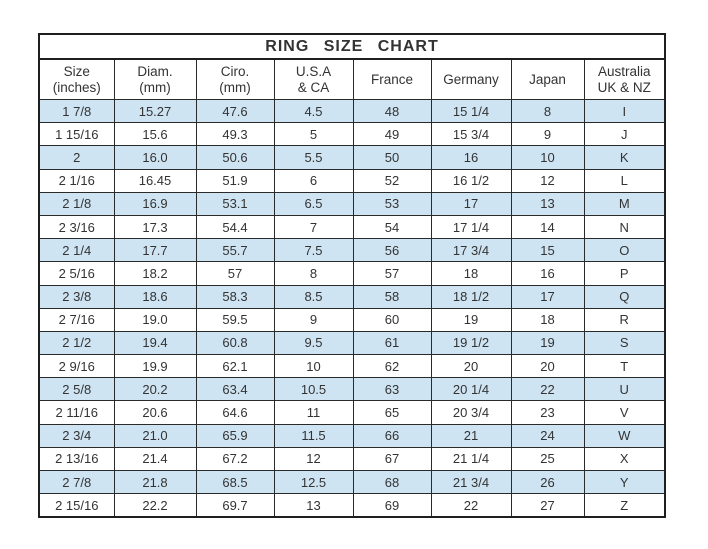 This screenshot has width=708, height=549. What do you see at coordinates (155, 435) in the screenshot?
I see `table-cell-diameter-mm: 21.0` at bounding box center [155, 435].